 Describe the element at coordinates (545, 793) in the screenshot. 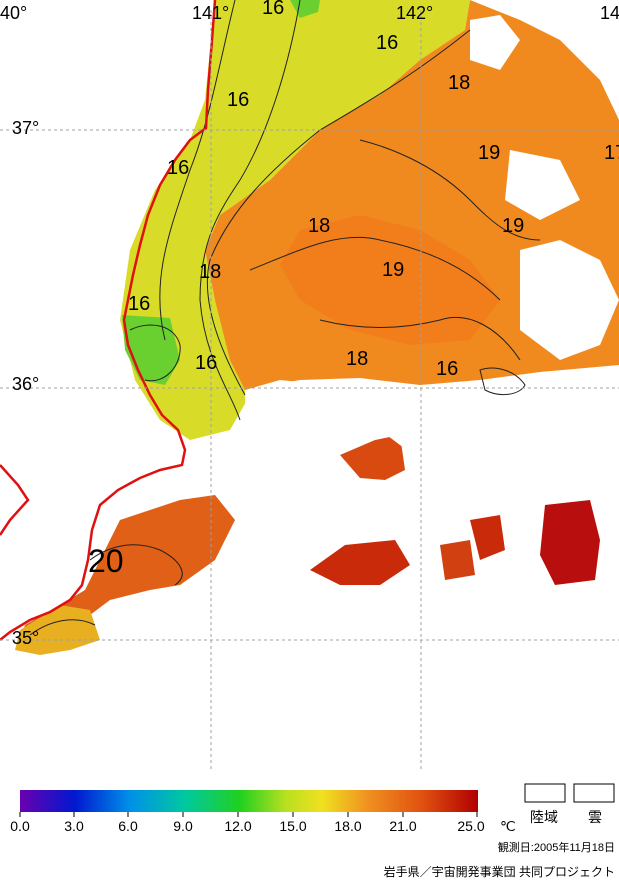

I see `land-legend-box` at that location.